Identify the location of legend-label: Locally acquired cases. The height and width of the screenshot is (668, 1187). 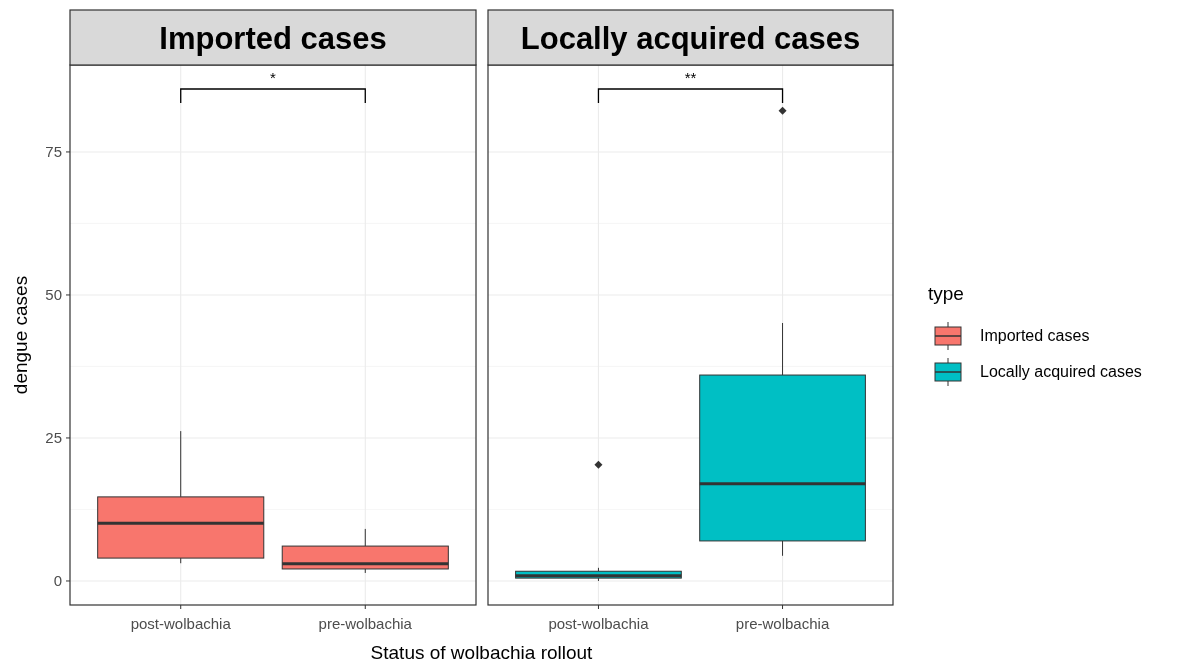
(1061, 371).